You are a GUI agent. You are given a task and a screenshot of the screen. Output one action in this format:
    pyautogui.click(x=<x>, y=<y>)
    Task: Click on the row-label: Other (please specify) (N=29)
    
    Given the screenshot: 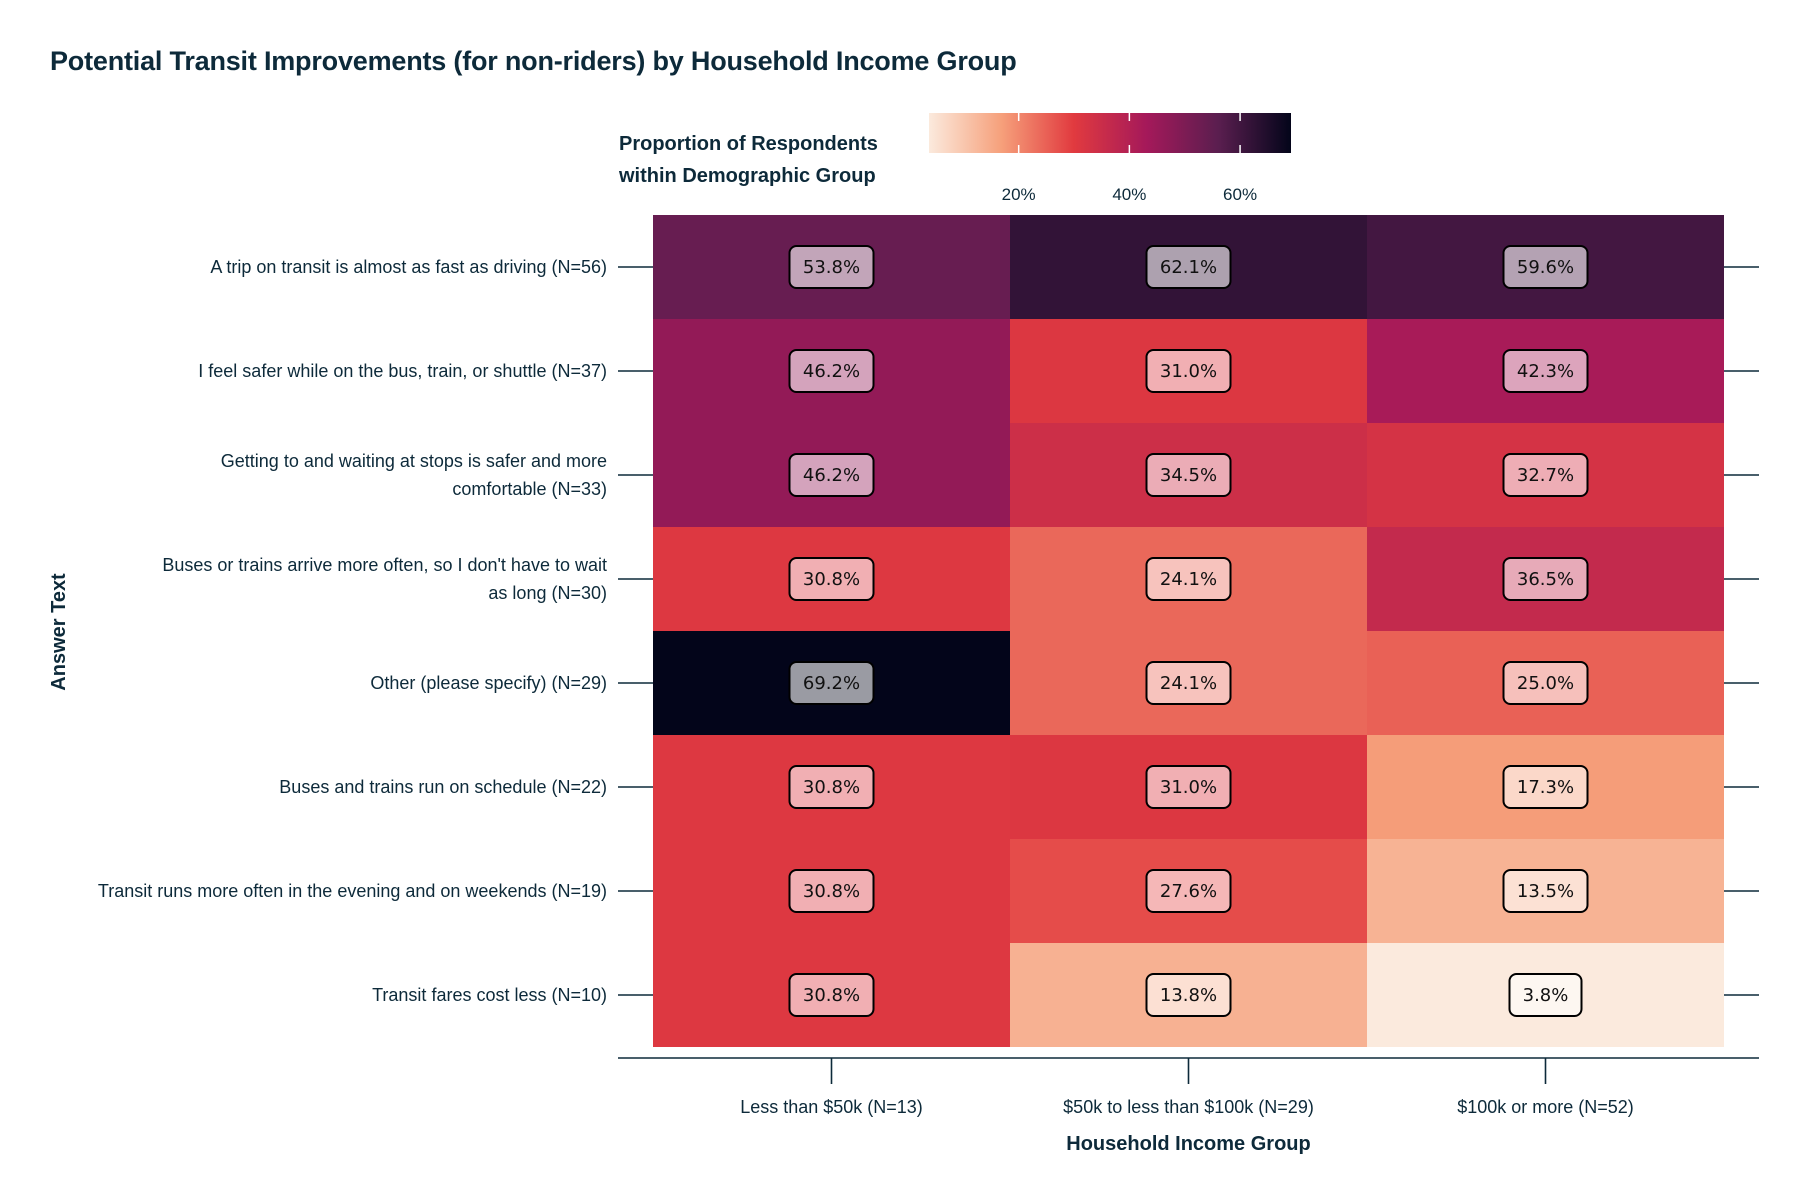 What is the action you would take?
    pyautogui.click(x=488, y=683)
    